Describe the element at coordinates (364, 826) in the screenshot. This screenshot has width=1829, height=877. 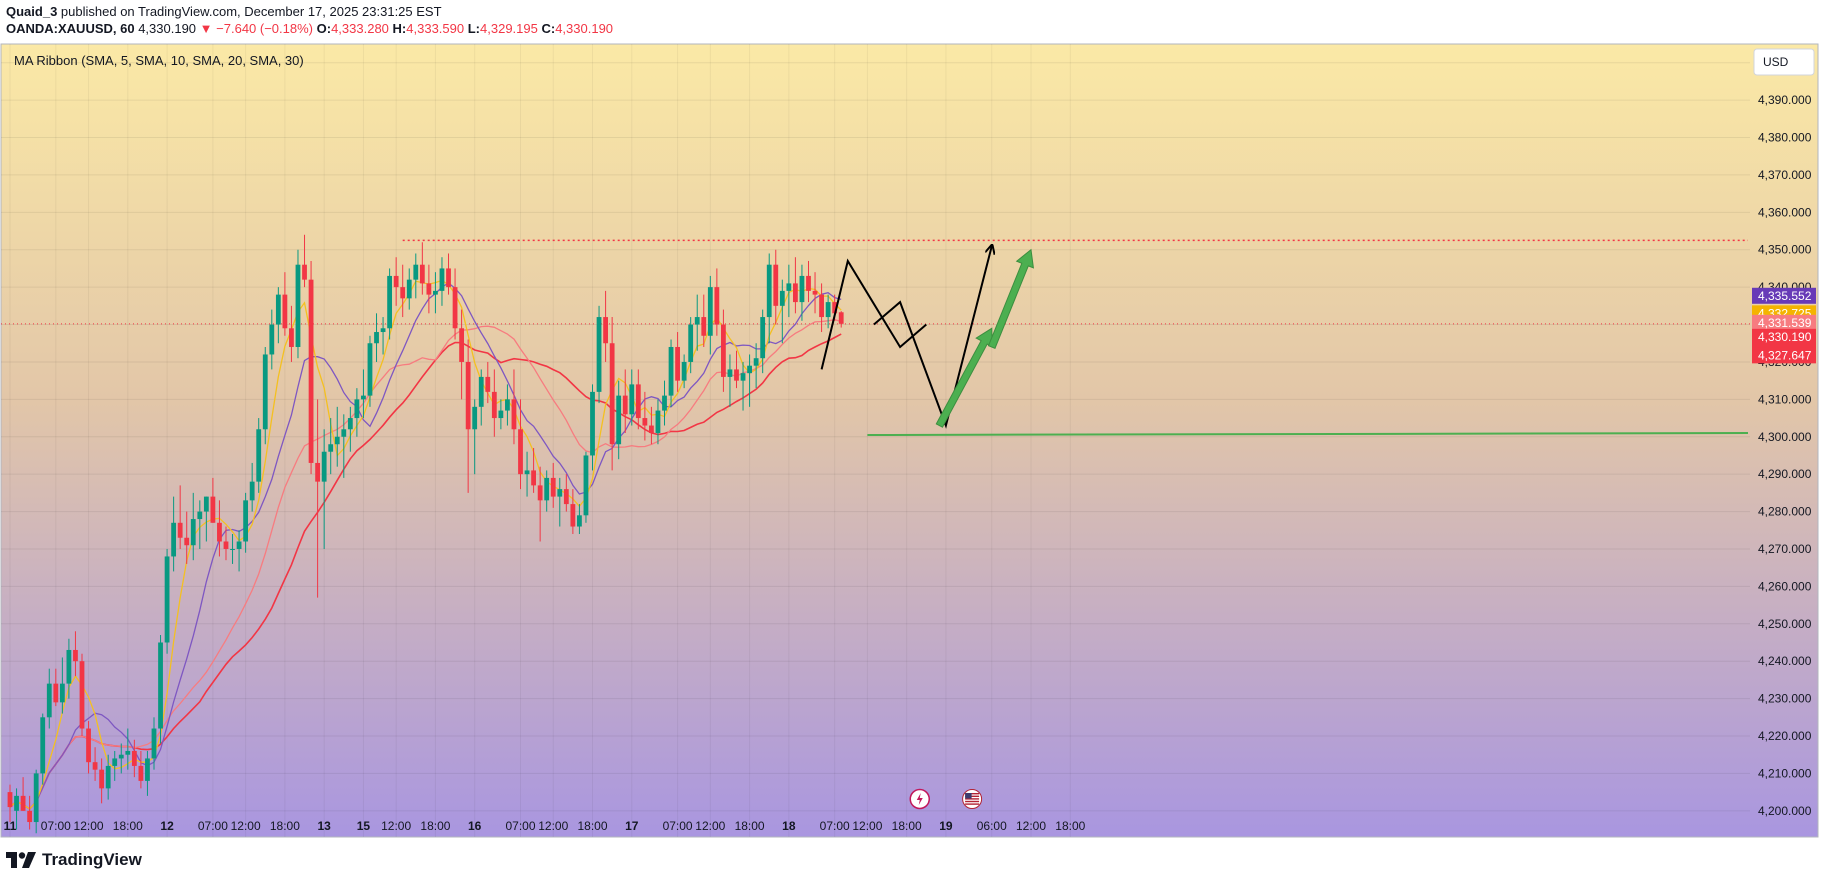
I see `x-tick-label: 15` at that location.